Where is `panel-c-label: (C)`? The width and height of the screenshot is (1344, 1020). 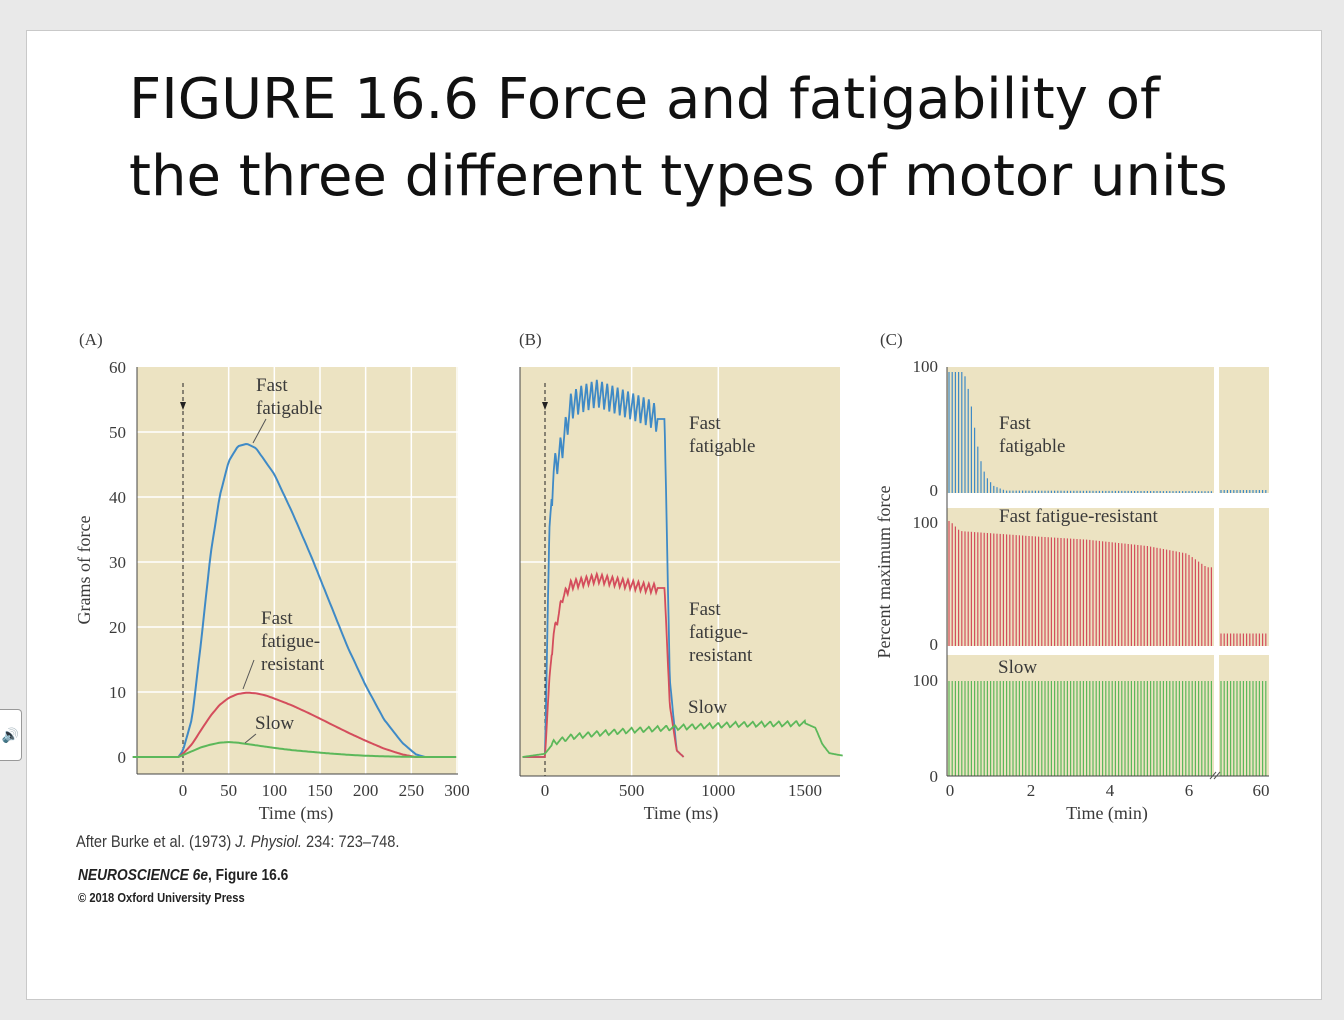
panel-c-label: (C) is located at coordinates (891, 339).